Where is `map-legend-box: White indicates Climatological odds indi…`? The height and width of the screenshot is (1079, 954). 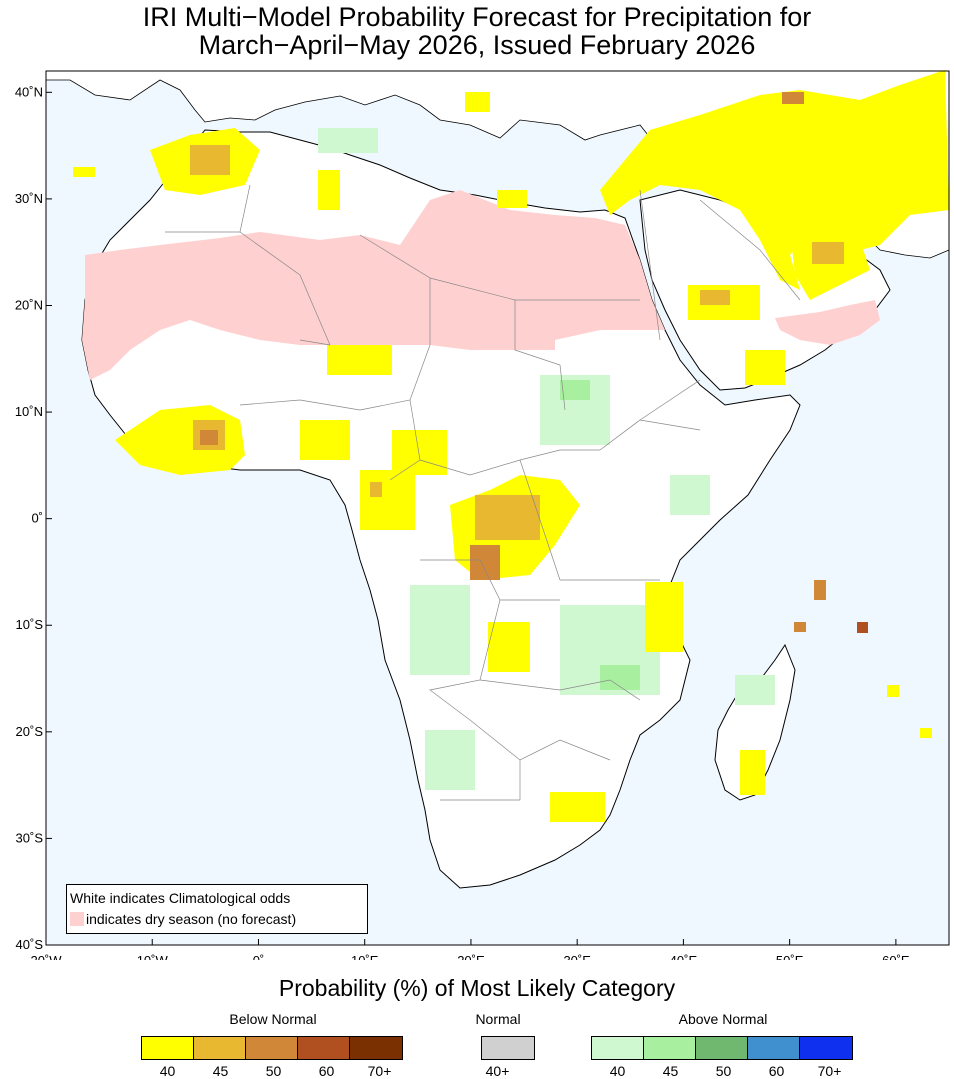 map-legend-box: White indicates Climatological odds indi… is located at coordinates (217, 909).